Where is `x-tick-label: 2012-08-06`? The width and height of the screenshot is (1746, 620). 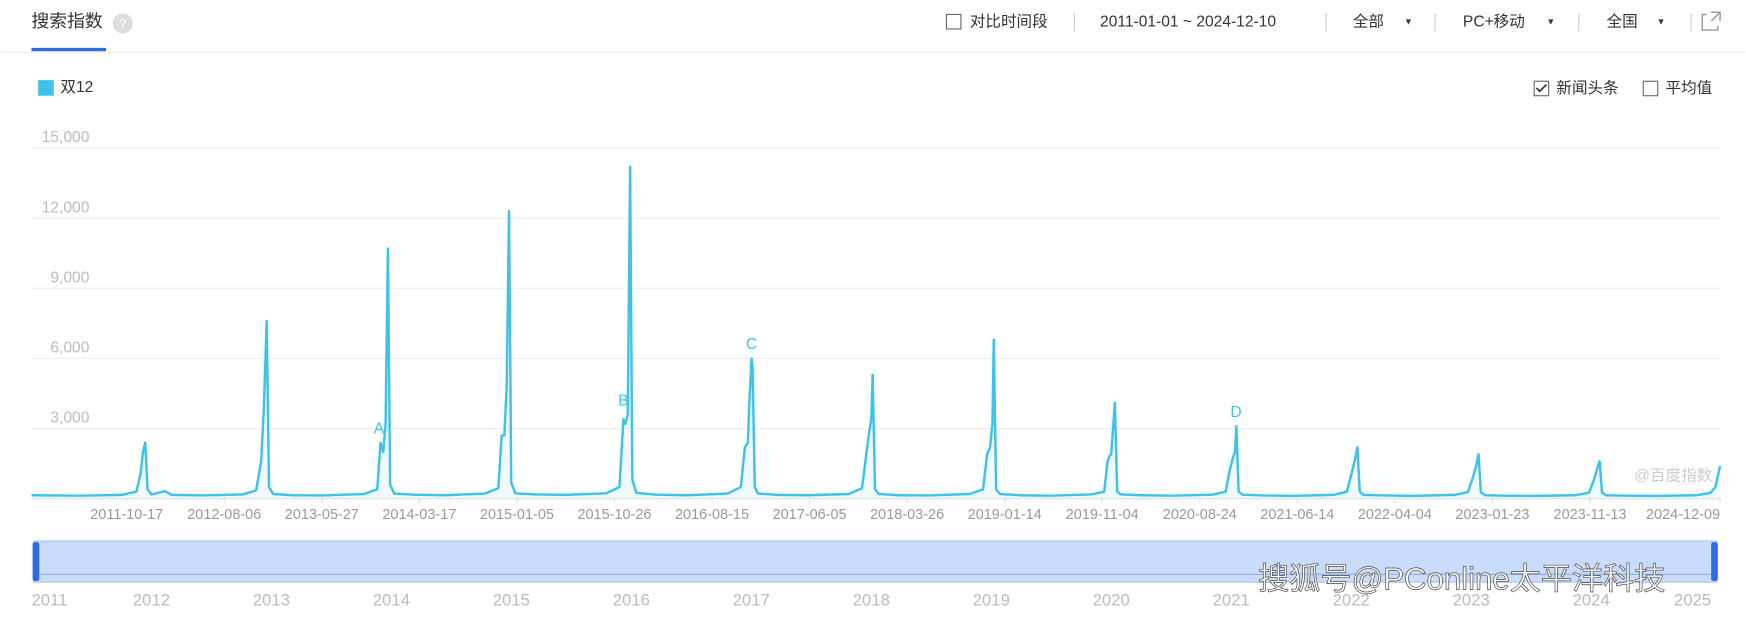 x-tick-label: 2012-08-06 is located at coordinates (224, 515).